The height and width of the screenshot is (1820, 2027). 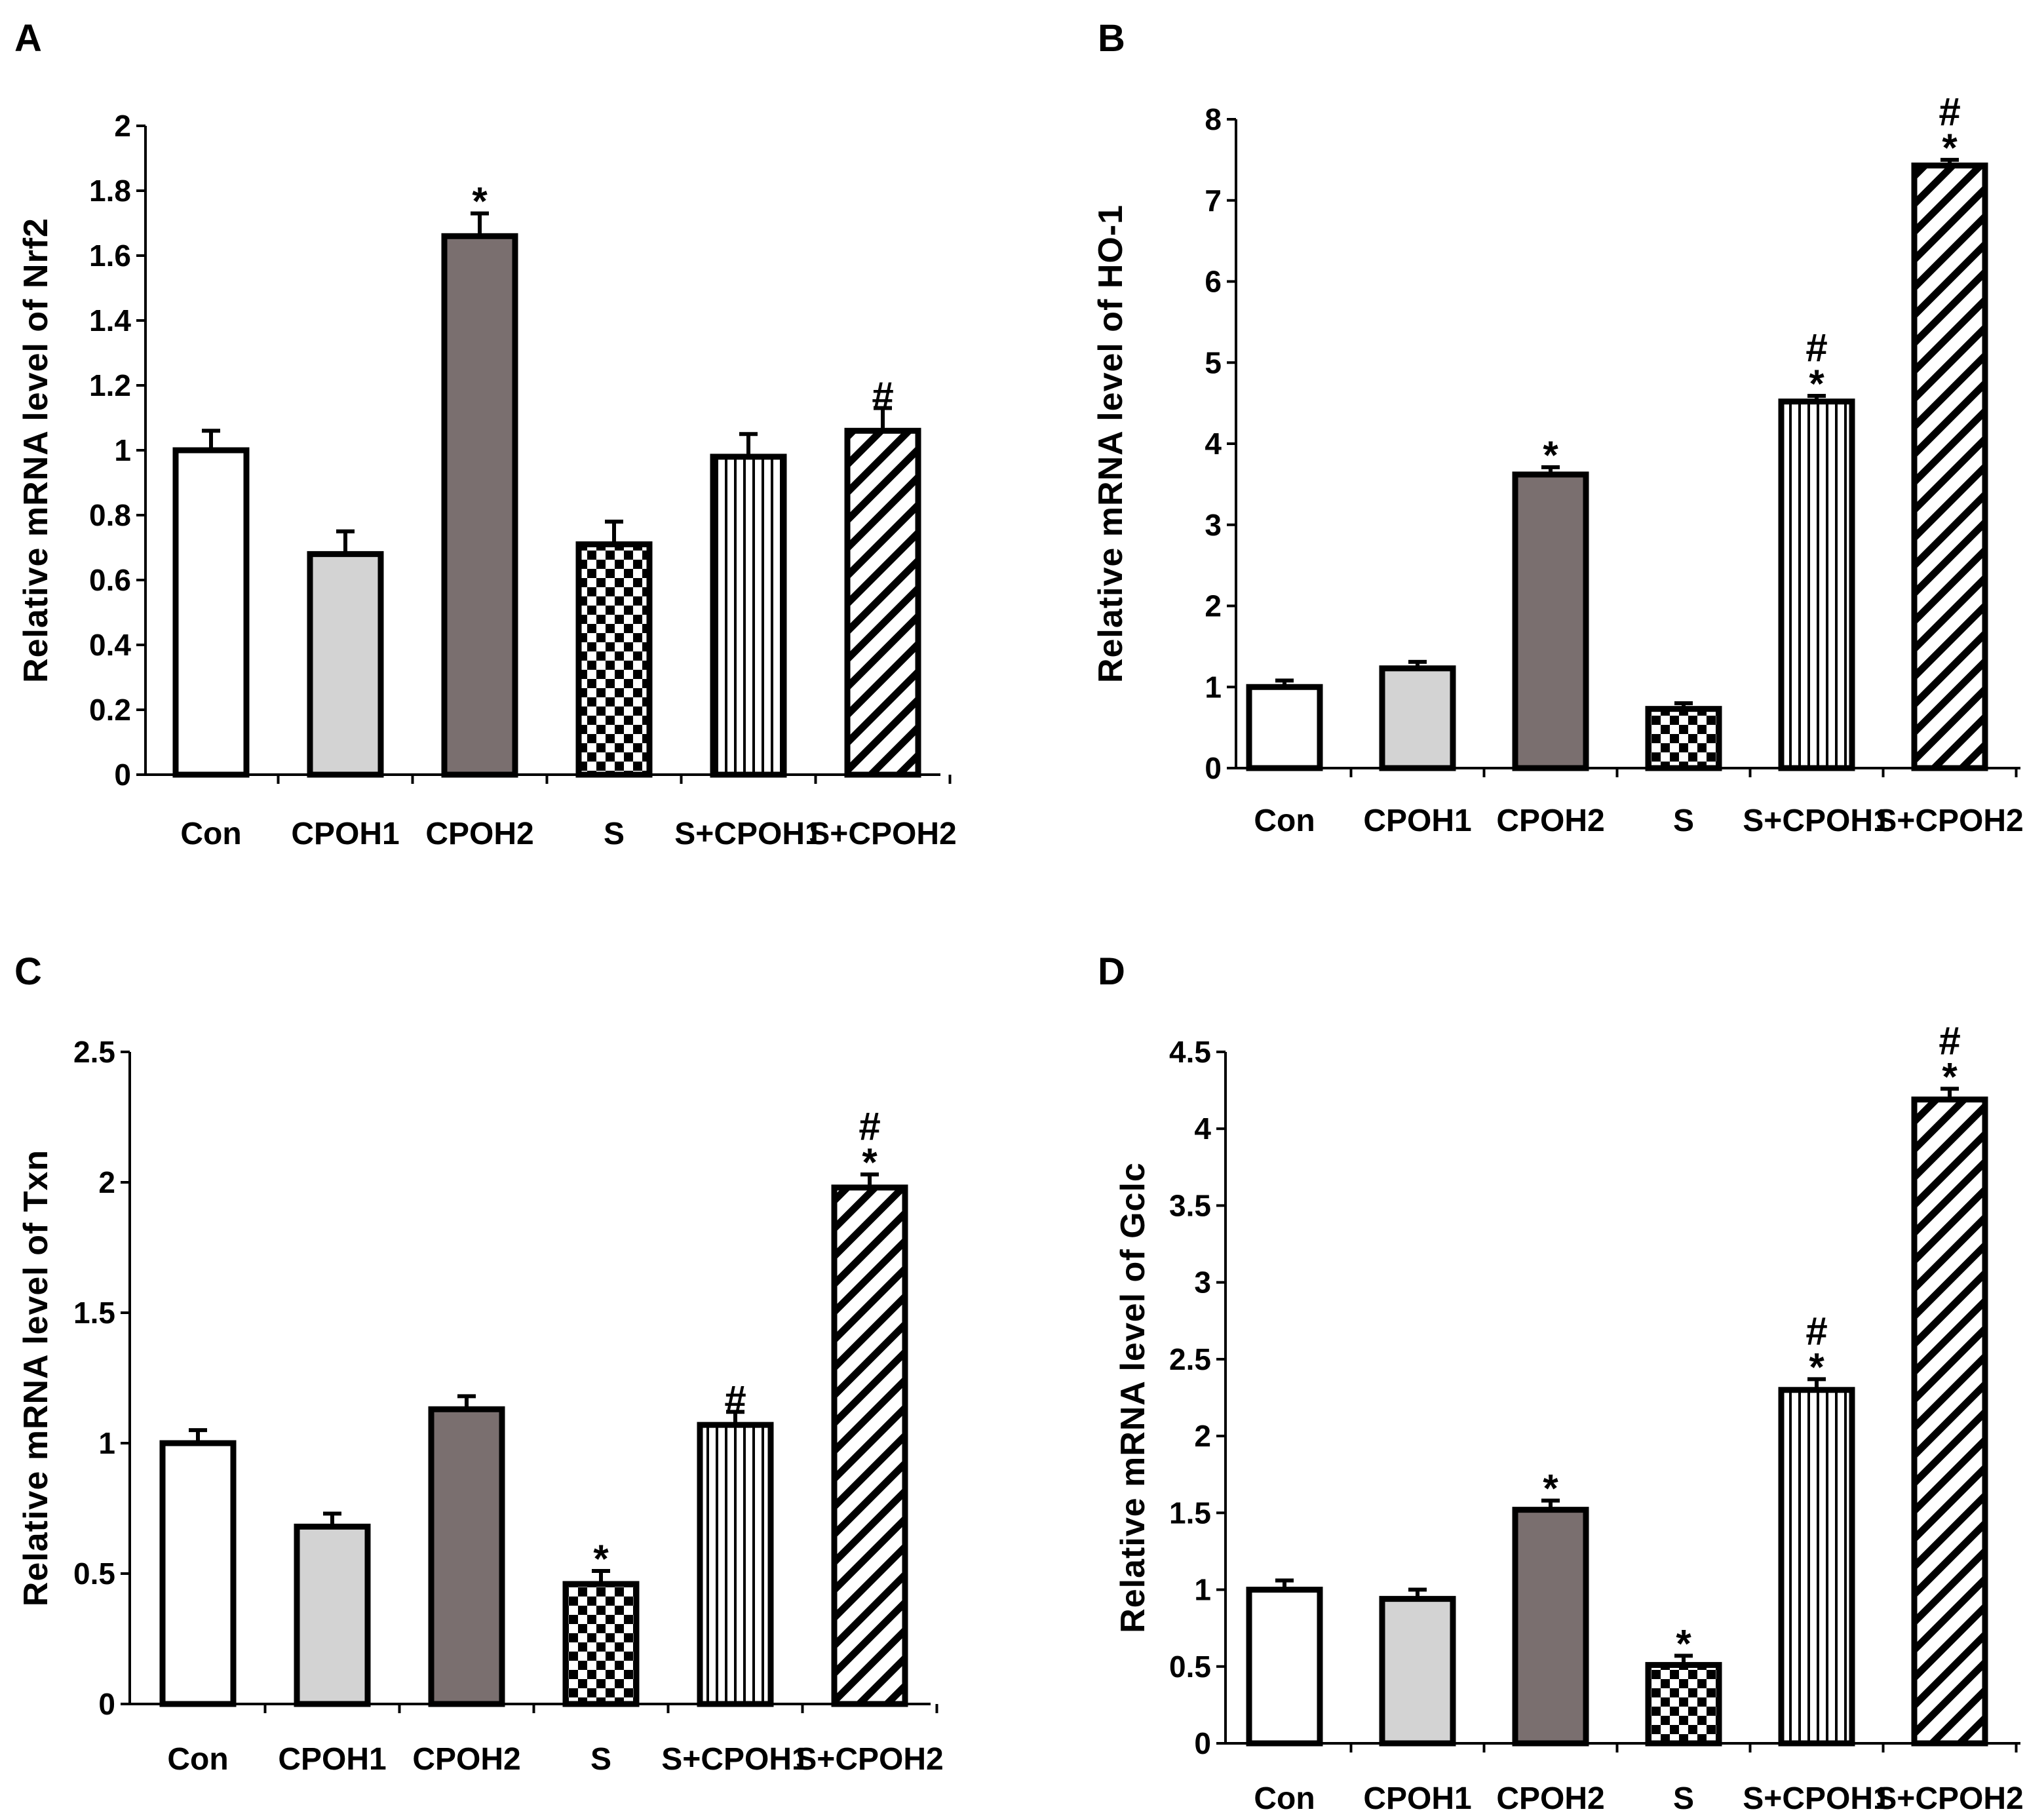 I want to click on y-tick-label: 8, so click(x=1213, y=119).